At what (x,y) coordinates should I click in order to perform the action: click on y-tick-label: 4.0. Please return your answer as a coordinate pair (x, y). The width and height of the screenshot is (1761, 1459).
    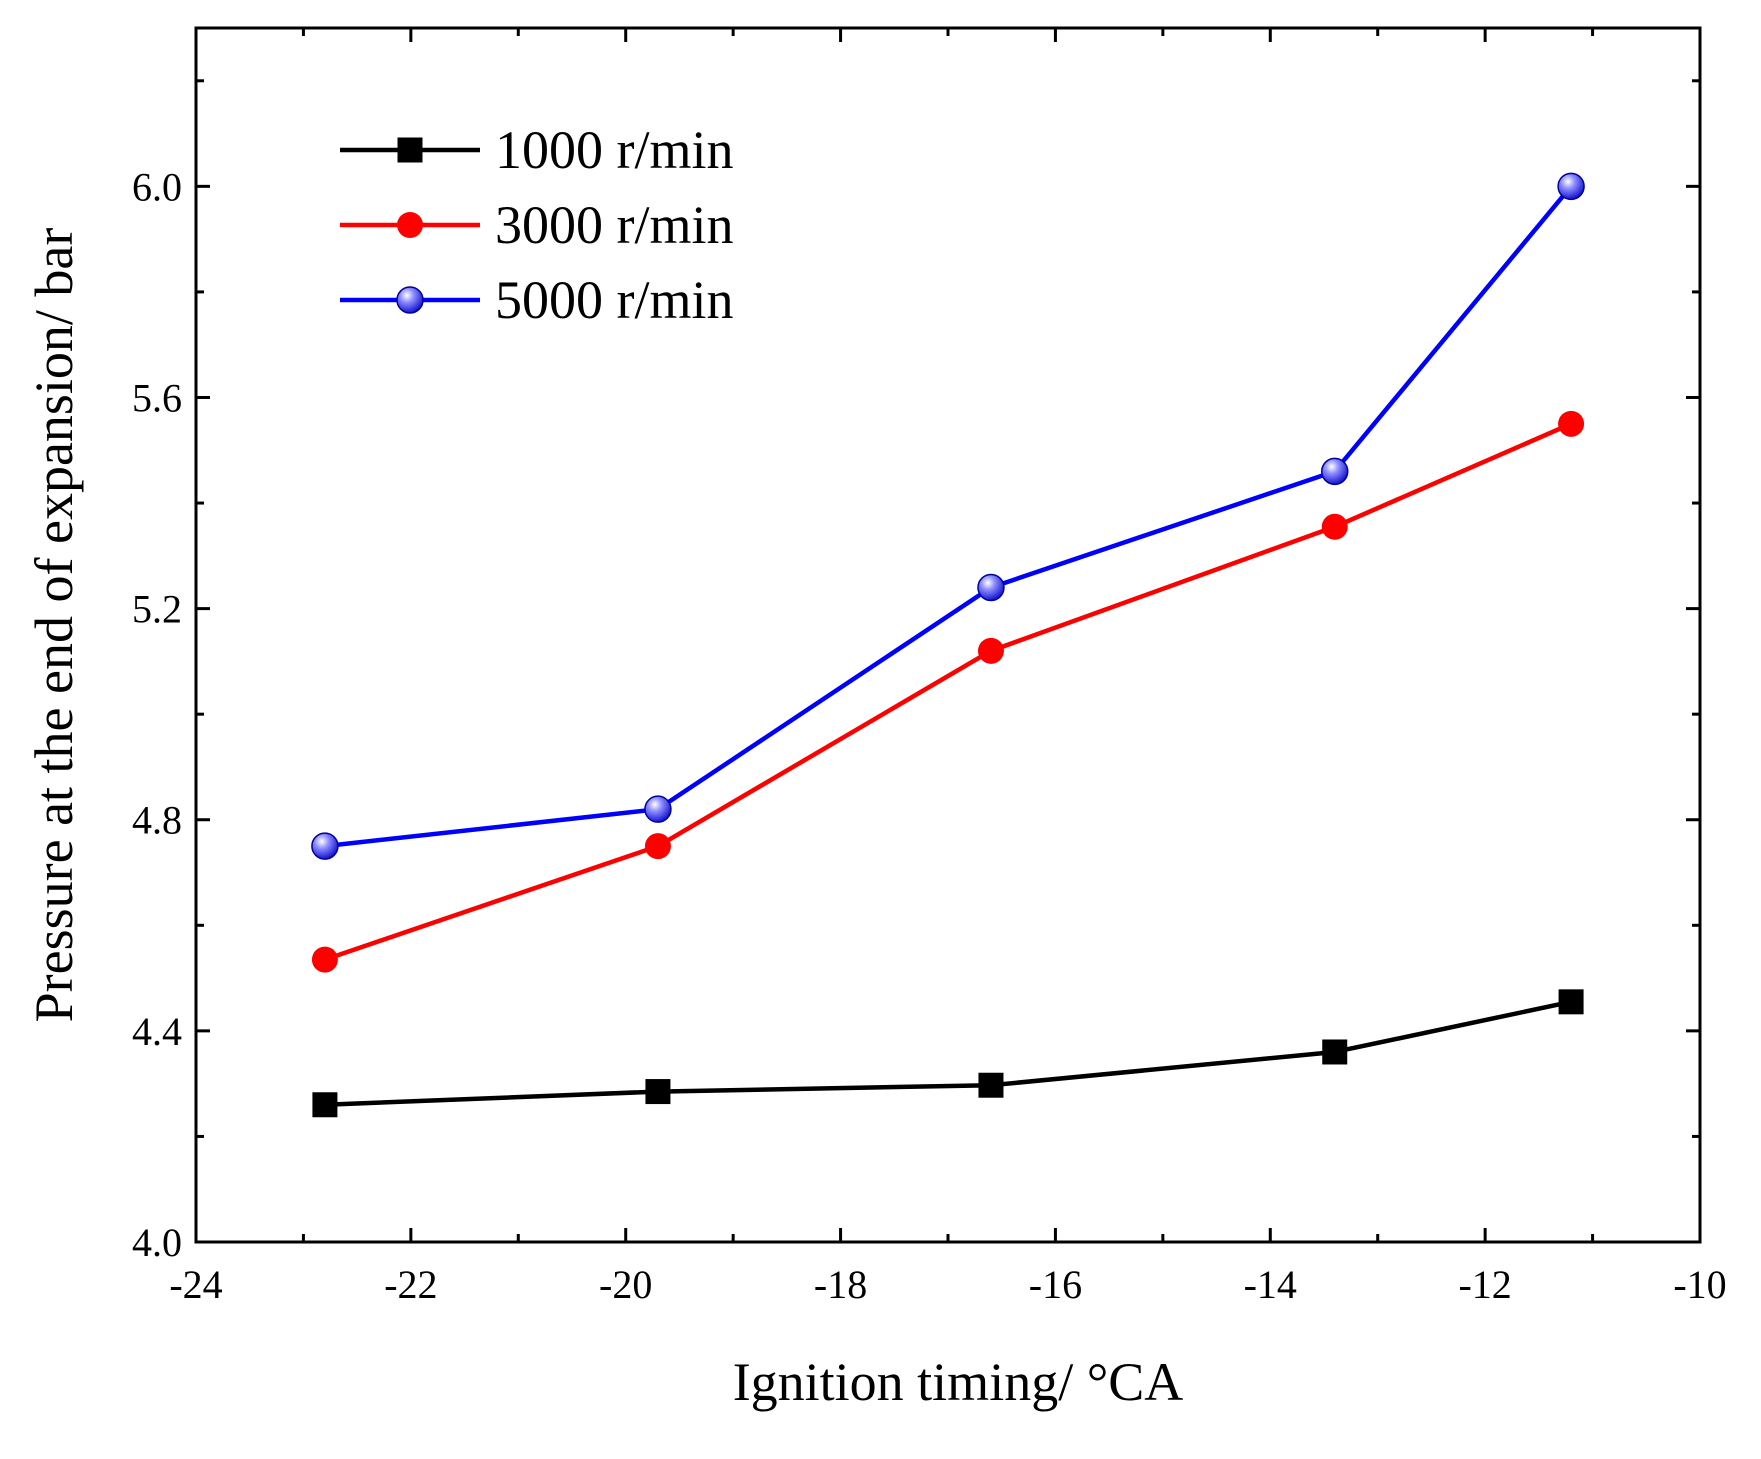
    Looking at the image, I should click on (157, 1242).